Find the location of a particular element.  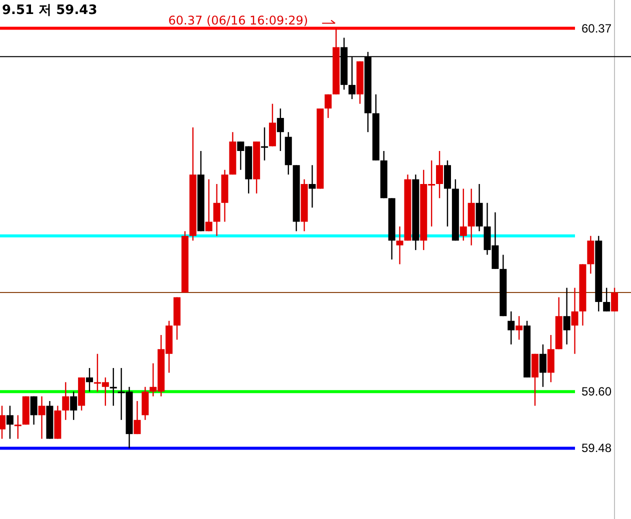

y-tick-label: 59.48 is located at coordinates (596, 448).